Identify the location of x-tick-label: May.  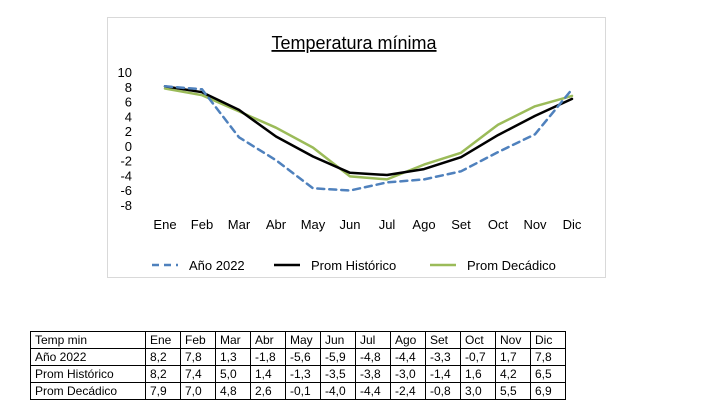
(313, 224).